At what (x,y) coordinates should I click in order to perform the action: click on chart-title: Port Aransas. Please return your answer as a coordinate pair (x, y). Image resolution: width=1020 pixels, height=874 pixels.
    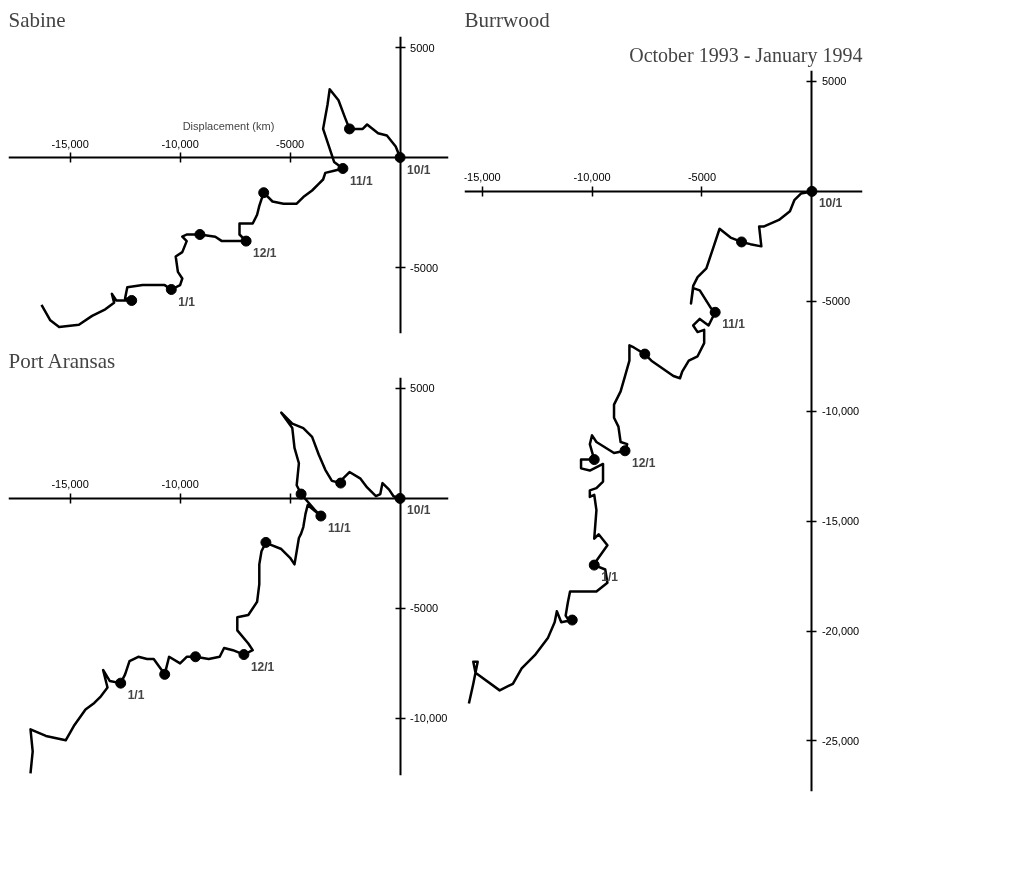
    Looking at the image, I should click on (62, 360).